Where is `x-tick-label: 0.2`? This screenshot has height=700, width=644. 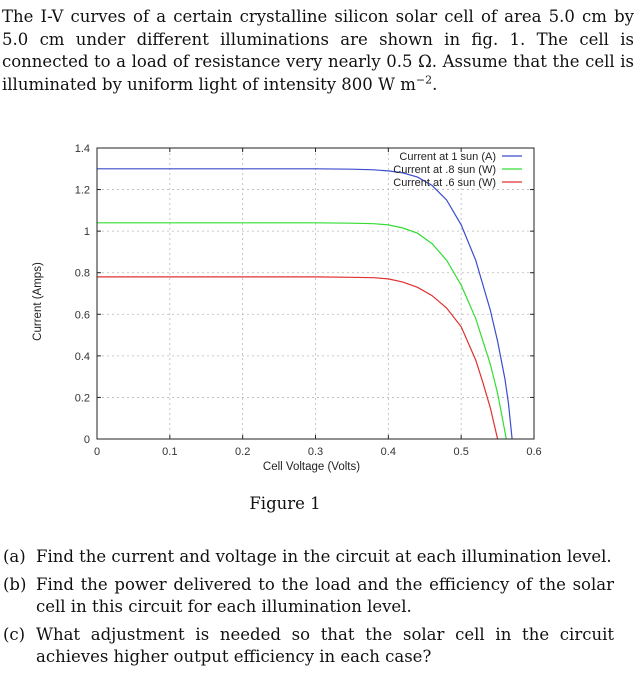 x-tick-label: 0.2 is located at coordinates (242, 452).